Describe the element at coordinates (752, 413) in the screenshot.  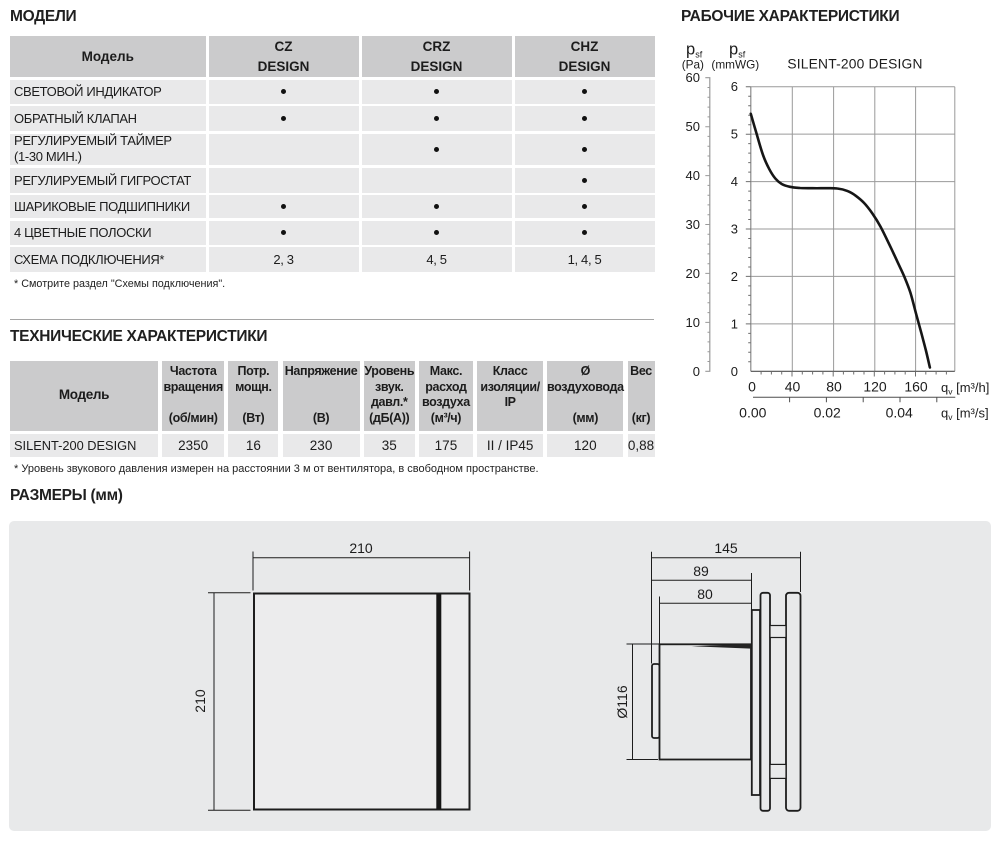
I see `svg-text: 0.00` at that location.